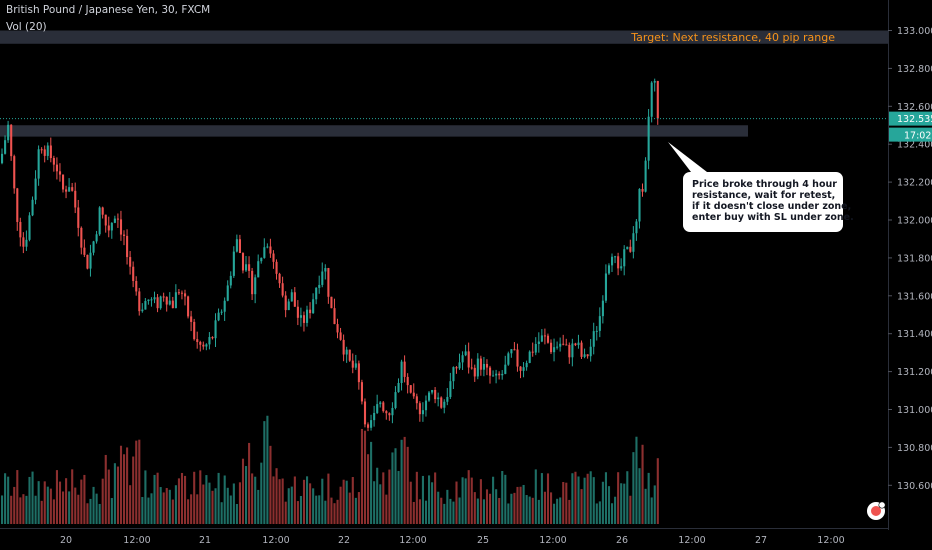 The height and width of the screenshot is (550, 932). What do you see at coordinates (732, 37) in the screenshot?
I see `target-annotation: Target: Next resistance, 40 pip range` at bounding box center [732, 37].